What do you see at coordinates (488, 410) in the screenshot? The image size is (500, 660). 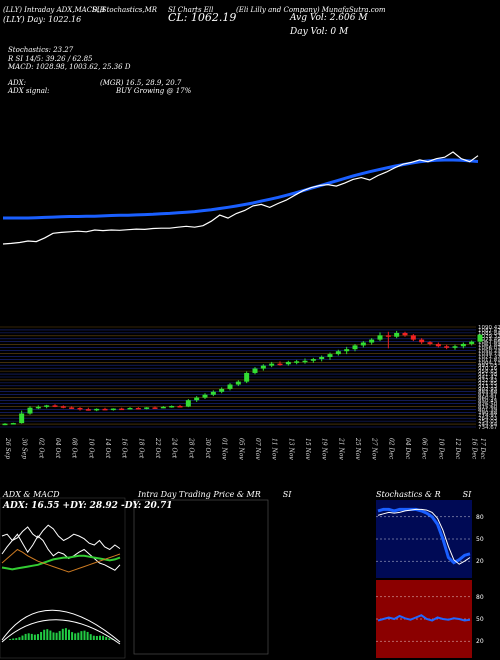 I see `price-axis-label: 801.39` at bounding box center [488, 410].